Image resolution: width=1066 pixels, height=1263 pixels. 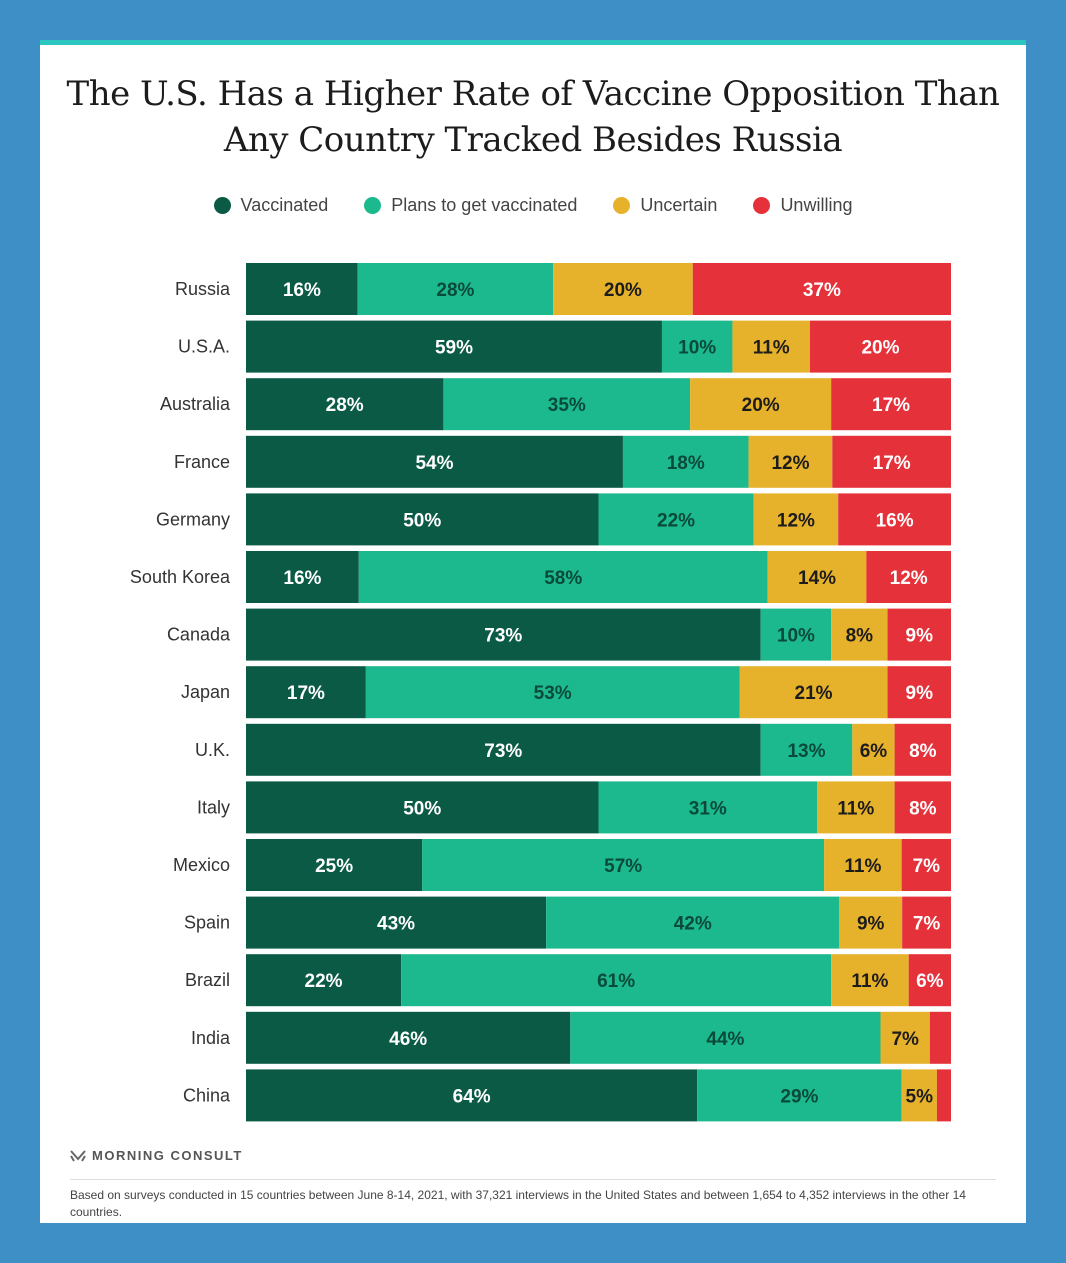 I want to click on bar-segment-india-unwilling, so click(x=940, y=1037).